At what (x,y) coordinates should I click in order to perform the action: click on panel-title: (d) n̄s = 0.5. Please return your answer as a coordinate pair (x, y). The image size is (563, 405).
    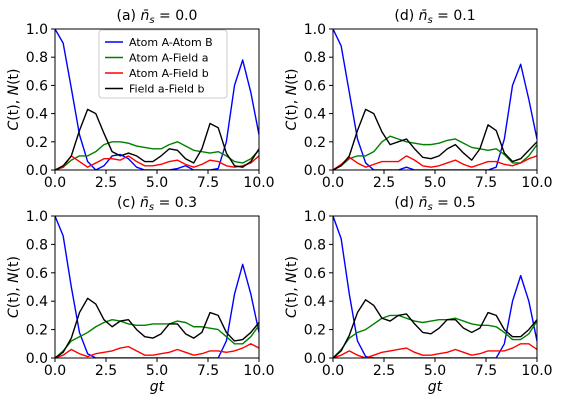
    Looking at the image, I should click on (434, 204).